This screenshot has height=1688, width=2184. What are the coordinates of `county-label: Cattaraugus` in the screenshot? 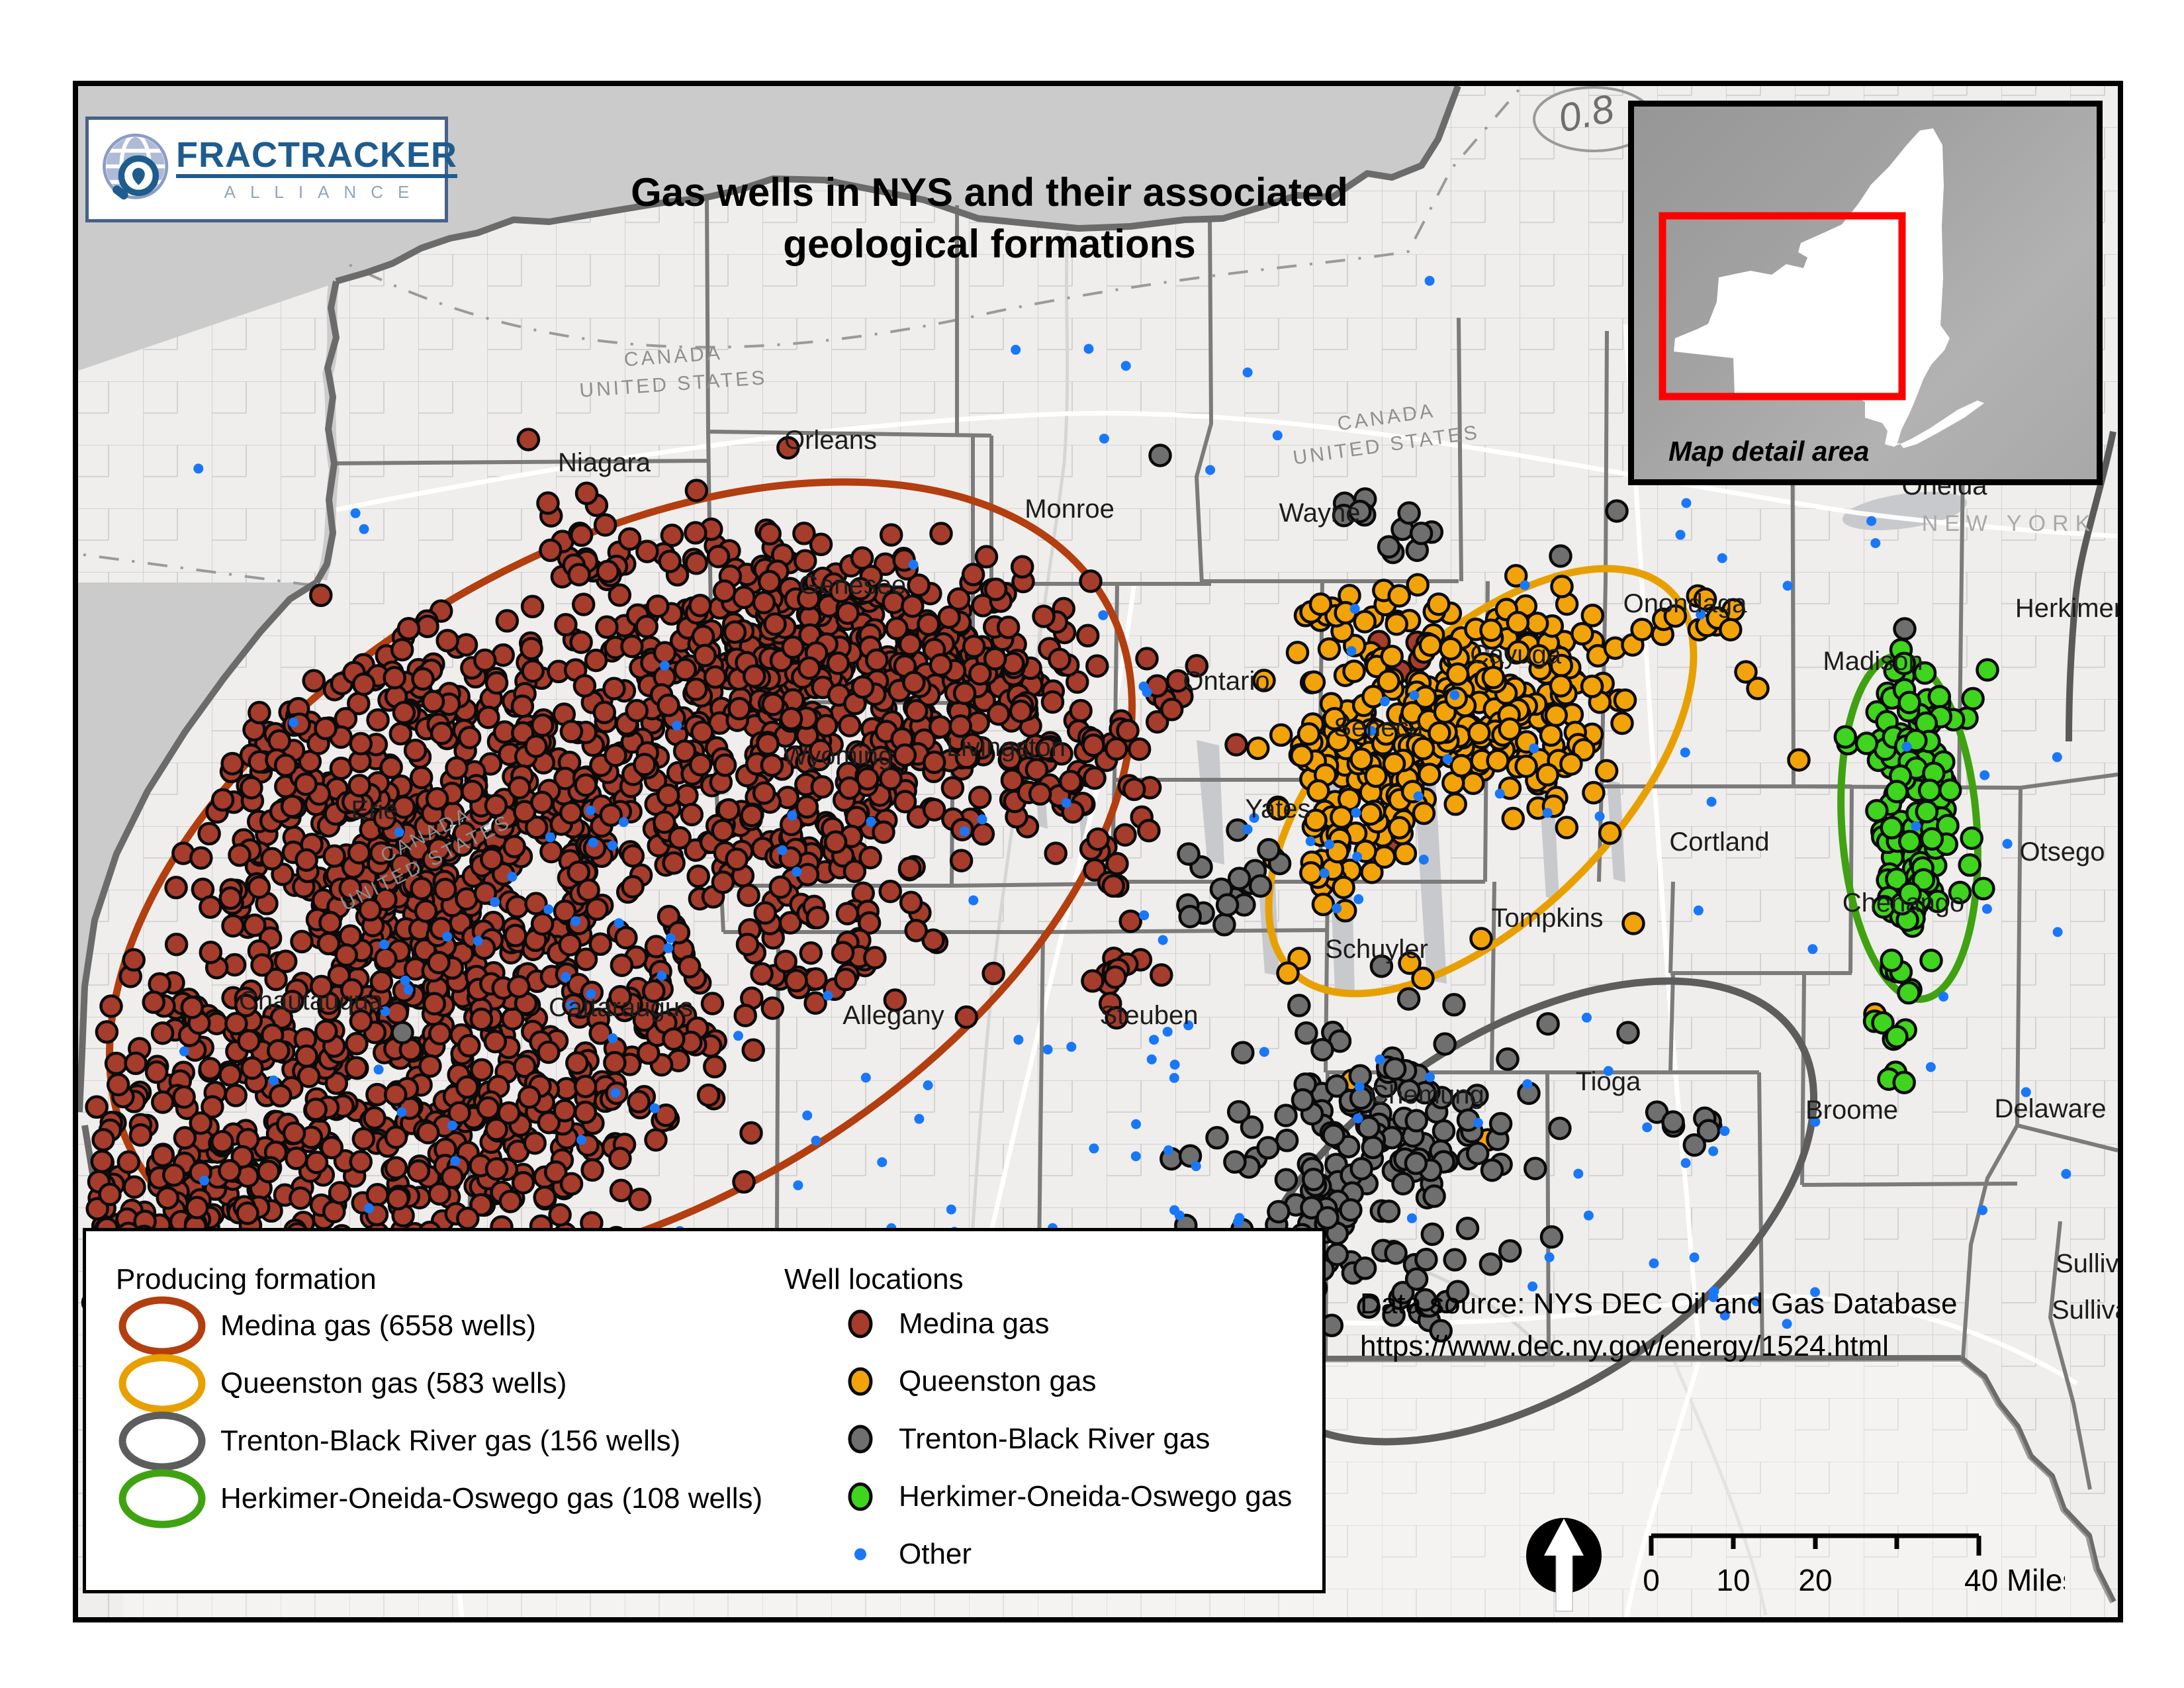 It's located at (621, 1007).